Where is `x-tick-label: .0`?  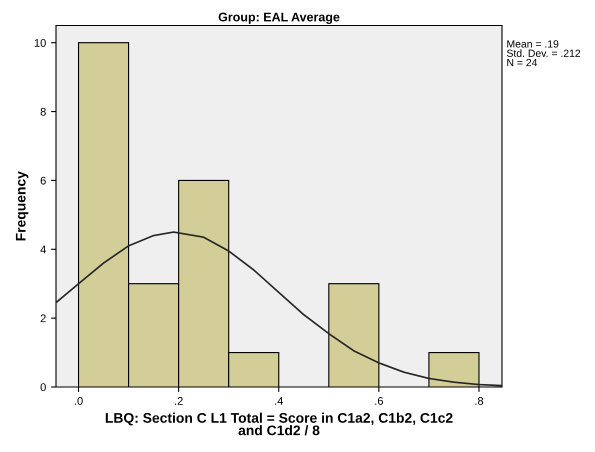 x-tick-label: .0 is located at coordinates (78, 401).